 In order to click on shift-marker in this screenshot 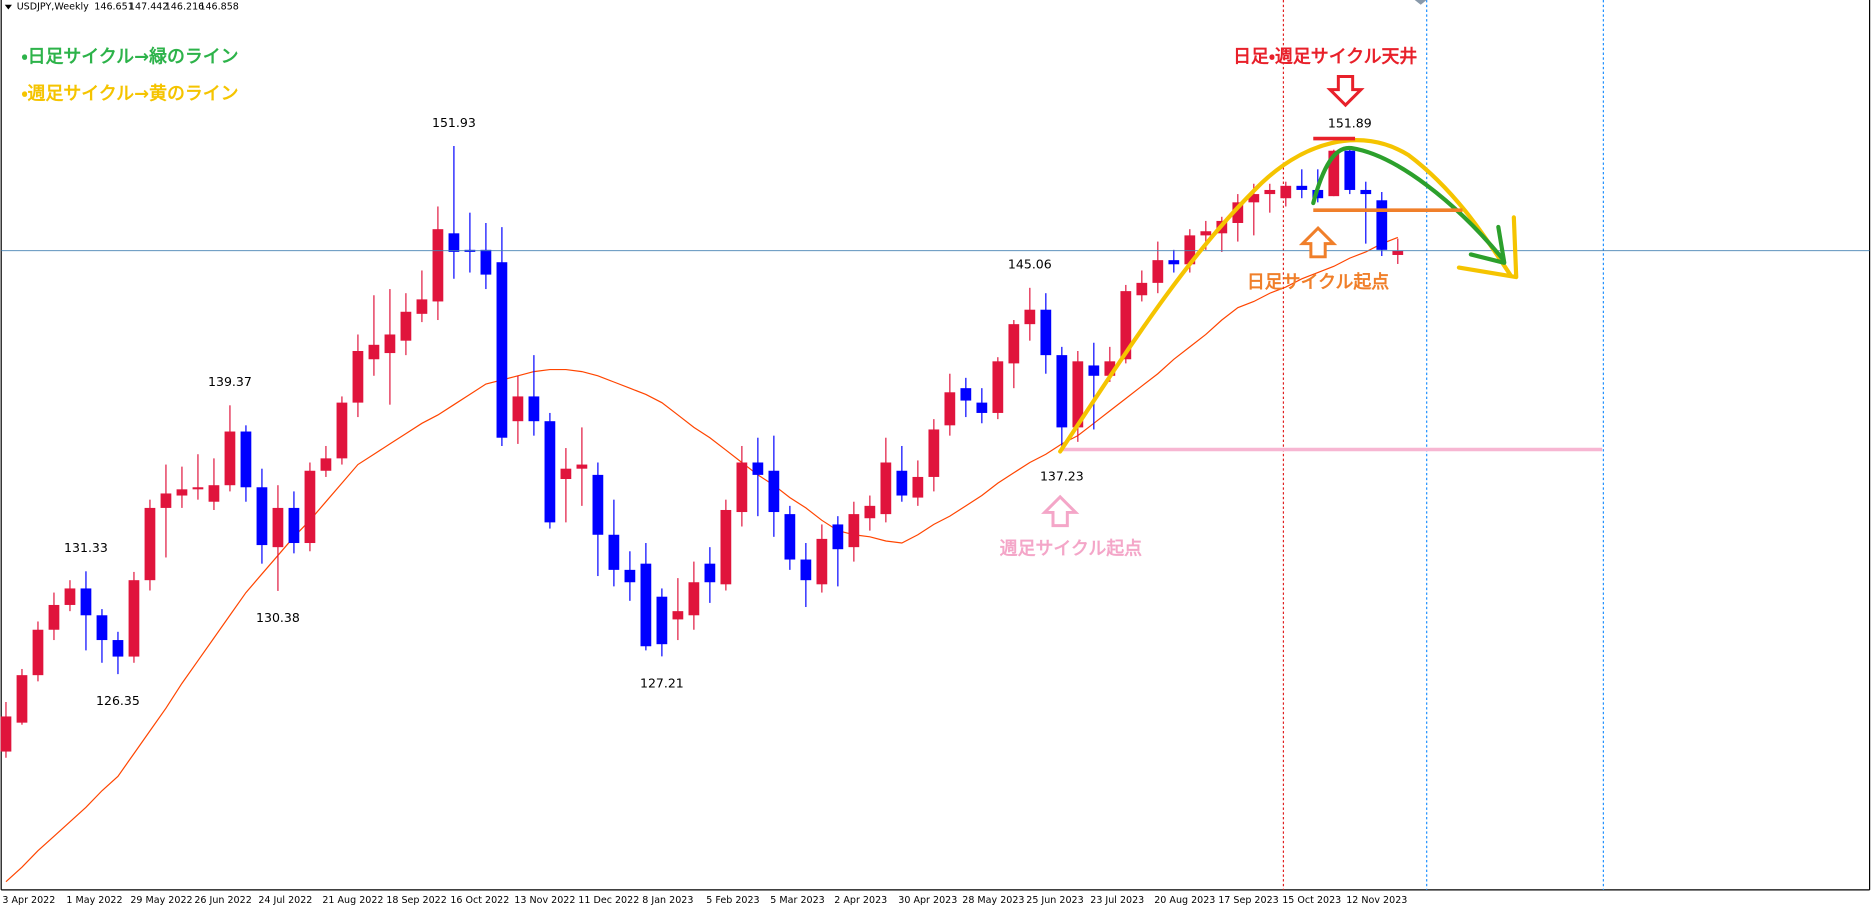, I will do `click(1420, 2)`.